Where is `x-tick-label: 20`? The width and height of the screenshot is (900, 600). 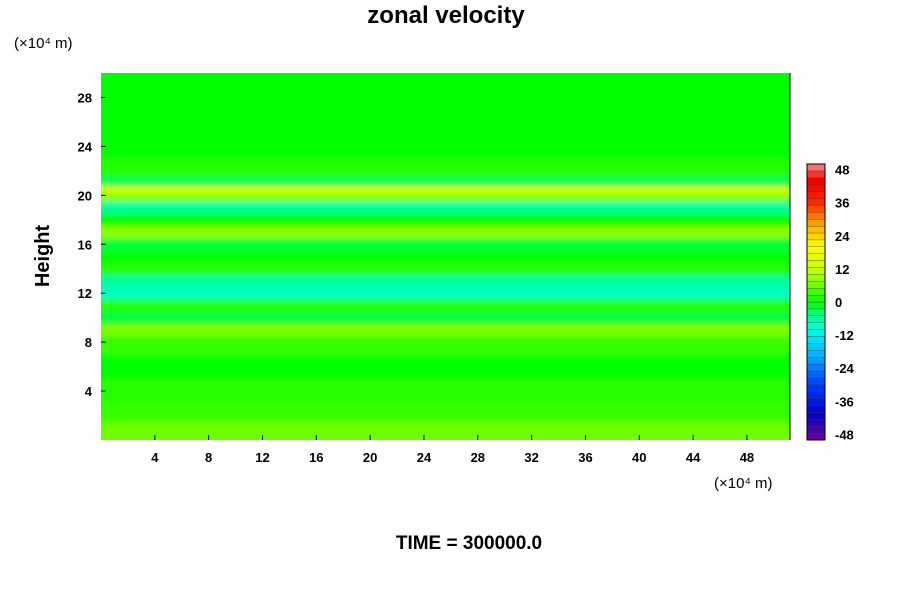
x-tick-label: 20 is located at coordinates (370, 457).